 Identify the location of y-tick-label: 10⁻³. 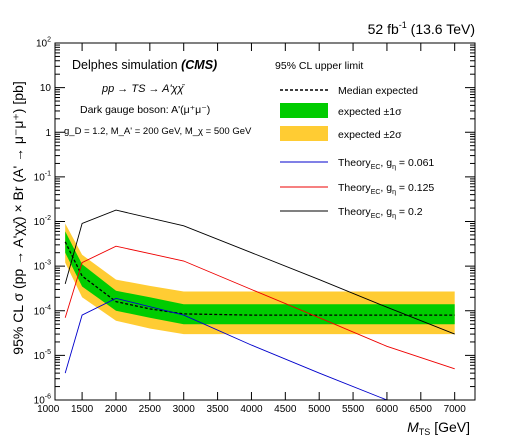
(42, 266).